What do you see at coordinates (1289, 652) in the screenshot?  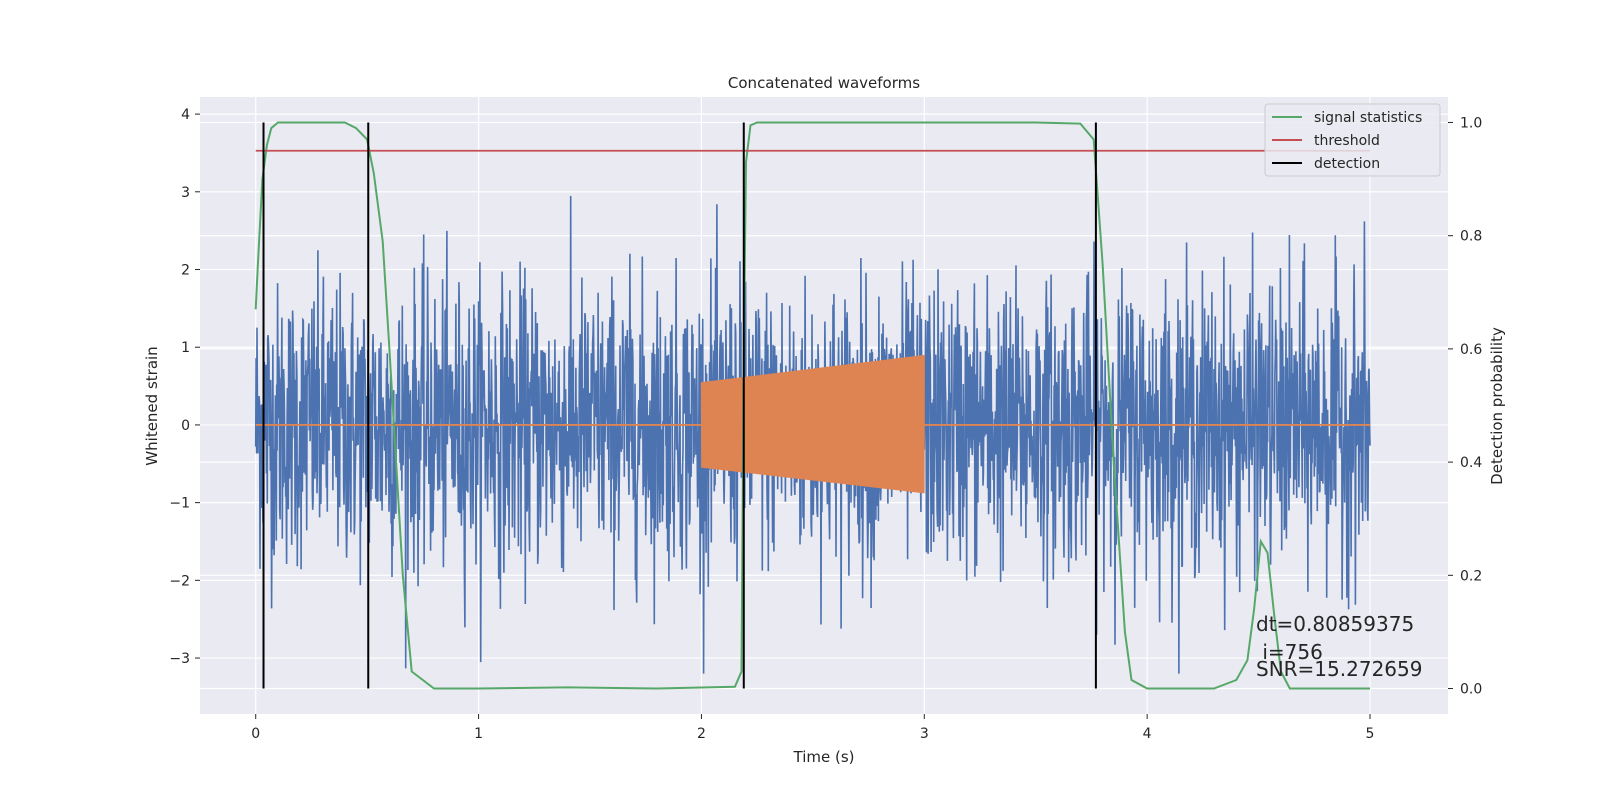 I see `annotation-index: i=756` at bounding box center [1289, 652].